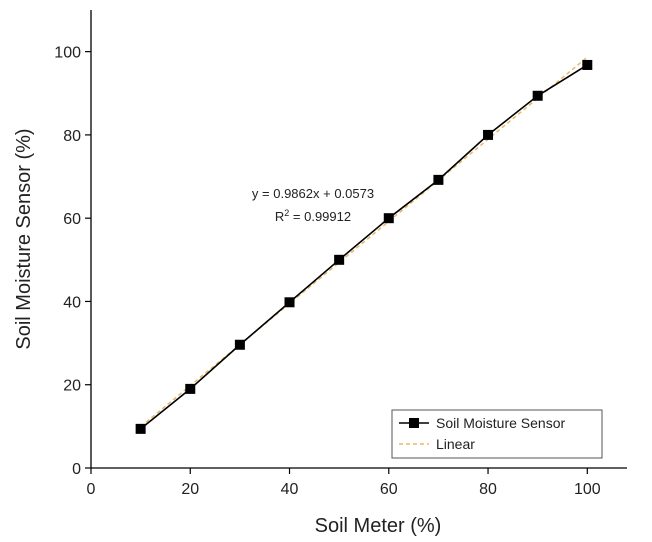 The image size is (652, 542). I want to click on equation-label: y = 0.9862x + 0.0573, so click(313, 193).